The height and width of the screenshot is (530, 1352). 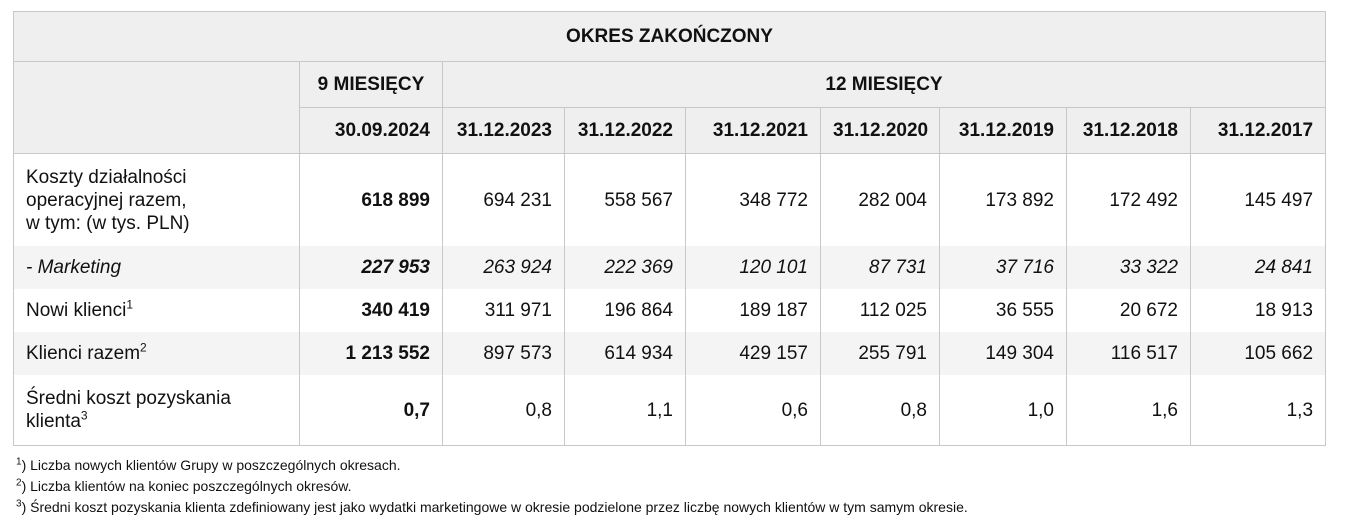 I want to click on table-cell: 558 567, so click(x=625, y=199).